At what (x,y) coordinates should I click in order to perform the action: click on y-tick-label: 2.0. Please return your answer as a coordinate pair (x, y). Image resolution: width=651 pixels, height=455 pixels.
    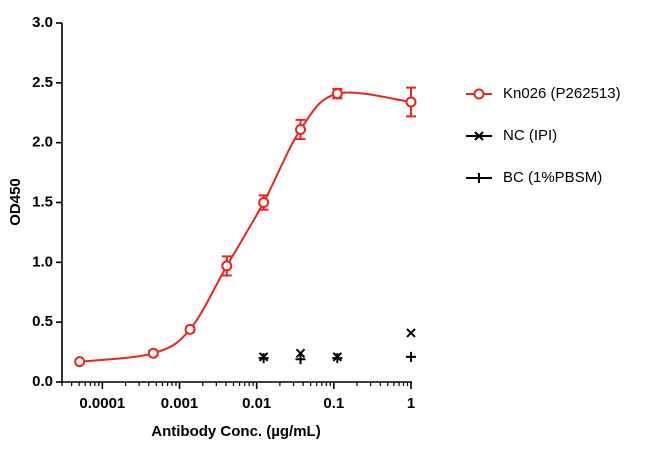
    Looking at the image, I should click on (42, 142).